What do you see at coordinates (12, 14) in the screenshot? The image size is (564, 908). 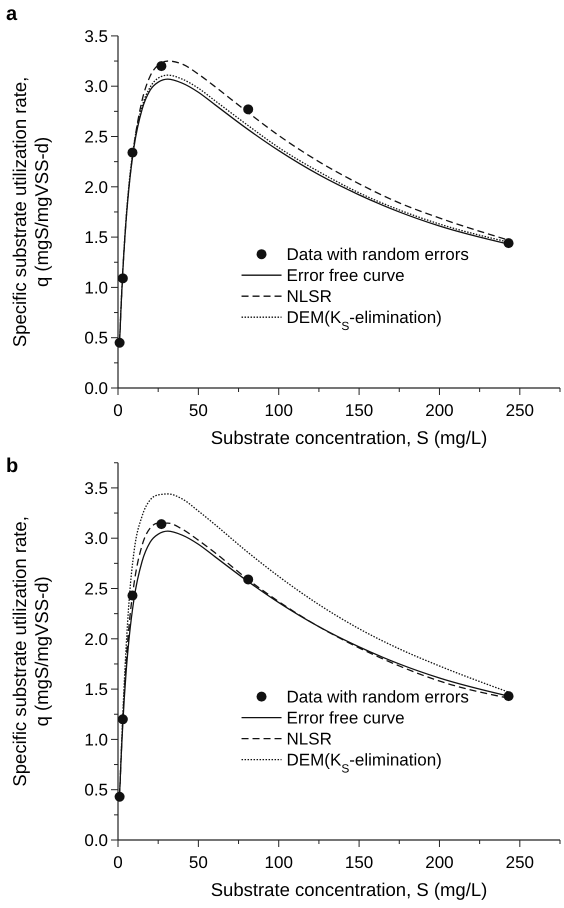 I see `chart-title: a` at bounding box center [12, 14].